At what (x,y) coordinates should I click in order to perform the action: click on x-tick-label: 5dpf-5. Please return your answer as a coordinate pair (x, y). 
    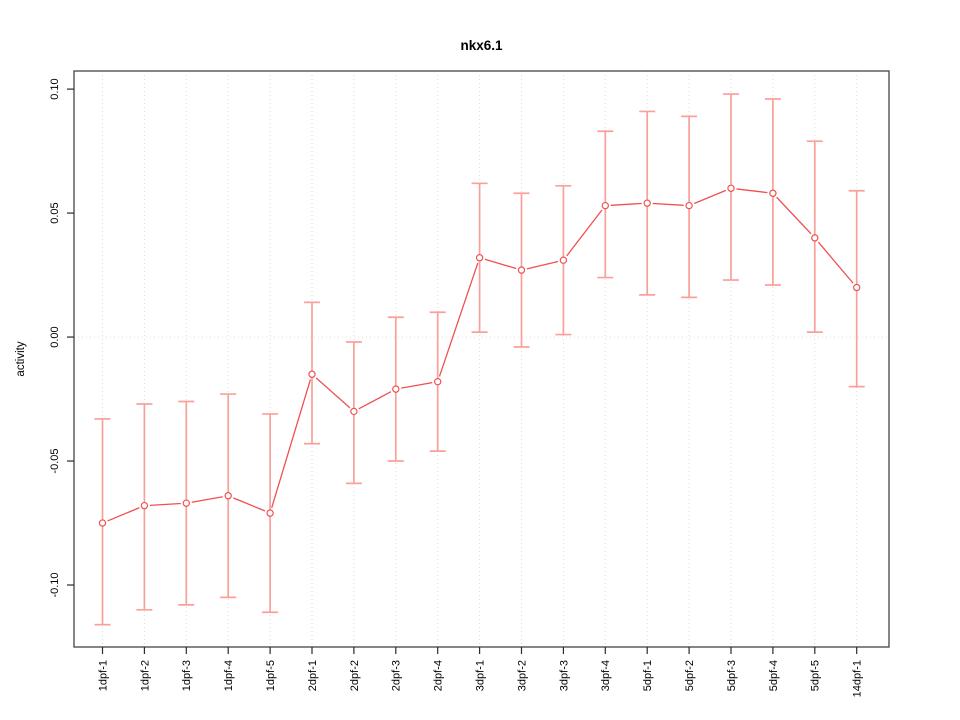
    Looking at the image, I should click on (816, 675).